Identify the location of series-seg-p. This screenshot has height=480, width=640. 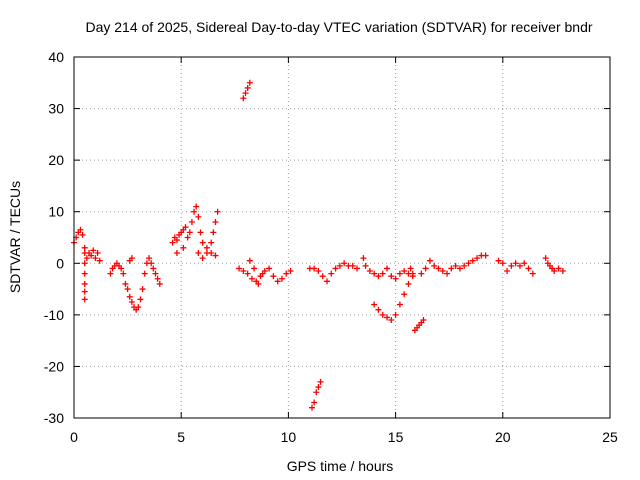
(316, 394).